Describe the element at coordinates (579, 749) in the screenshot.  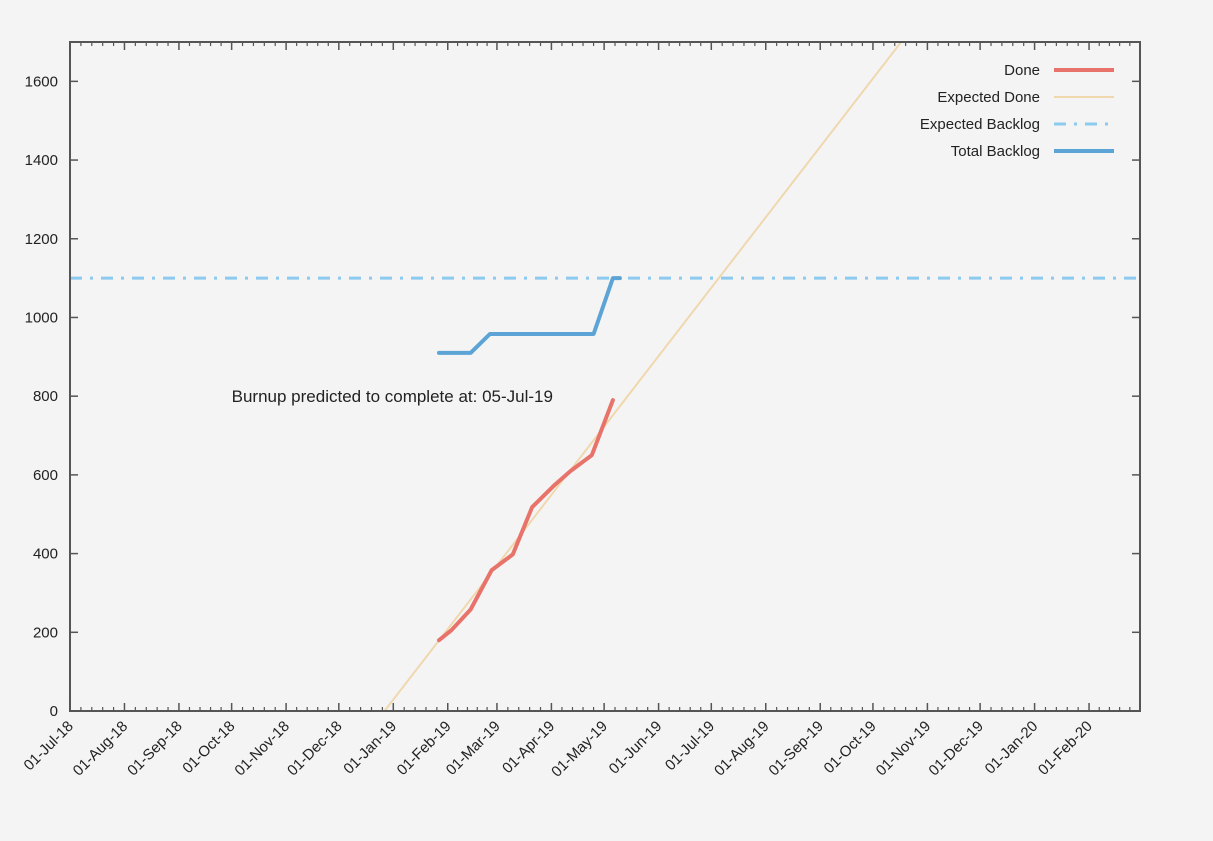
I see `x-tick-label: 01-May-19` at that location.